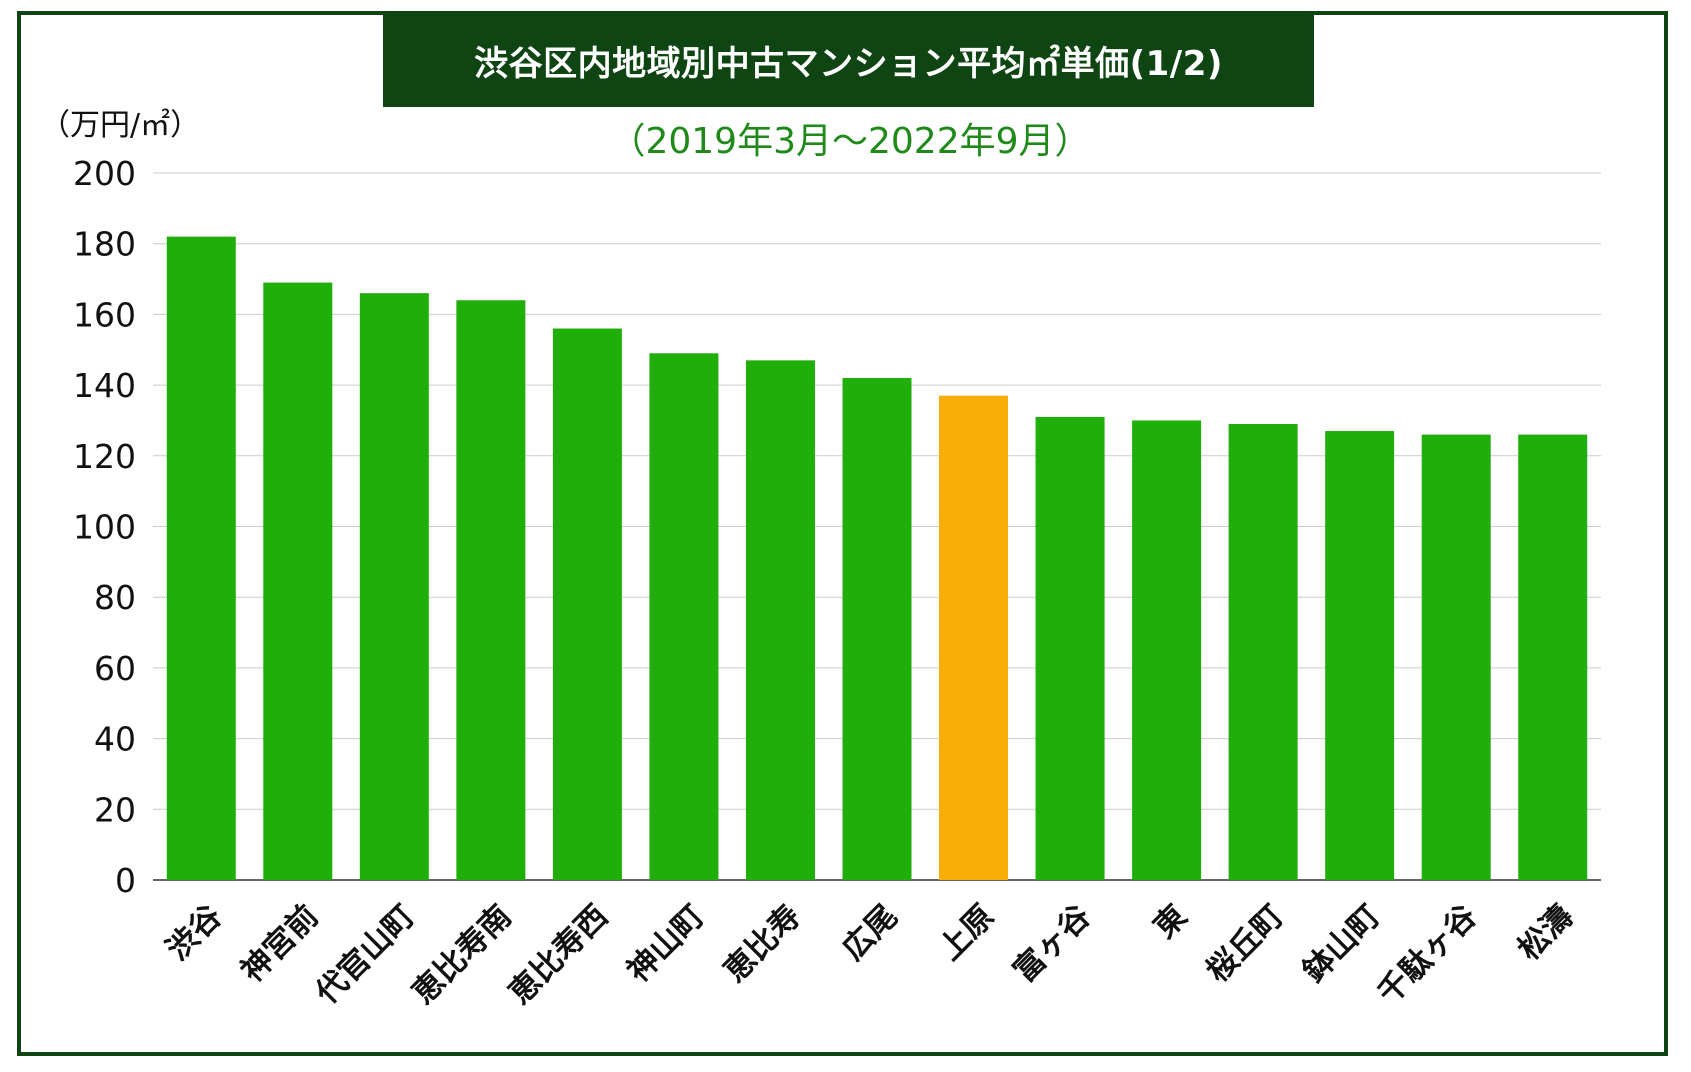 Image resolution: width=1691 pixels, height=1072 pixels. I want to click on y-tick-label: 180, so click(104, 244).